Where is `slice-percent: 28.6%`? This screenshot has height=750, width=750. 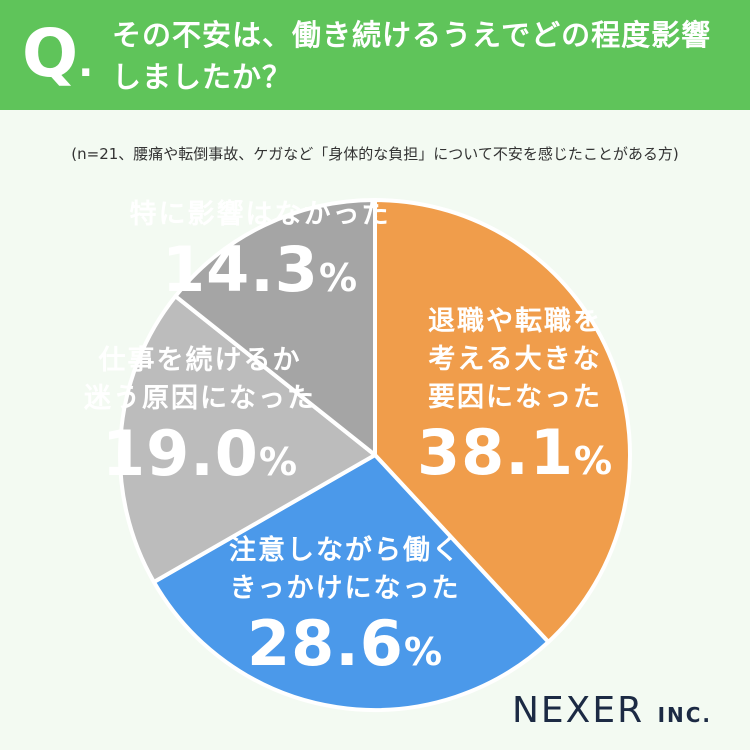
slice-percent: 28.6% is located at coordinates (345, 643).